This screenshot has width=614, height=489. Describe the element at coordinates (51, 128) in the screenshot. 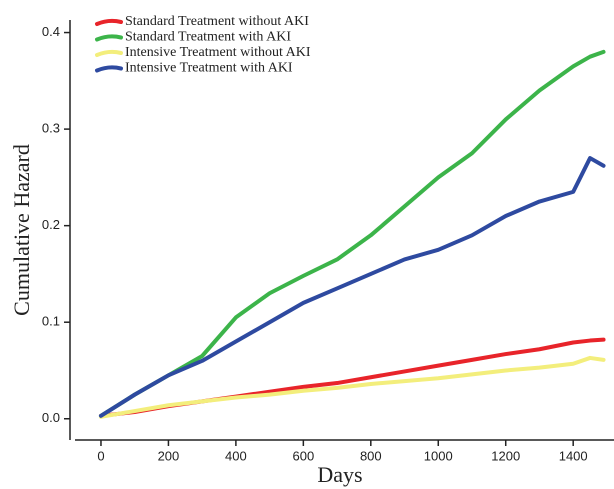

I see `y-tick-label: 0.3` at that location.